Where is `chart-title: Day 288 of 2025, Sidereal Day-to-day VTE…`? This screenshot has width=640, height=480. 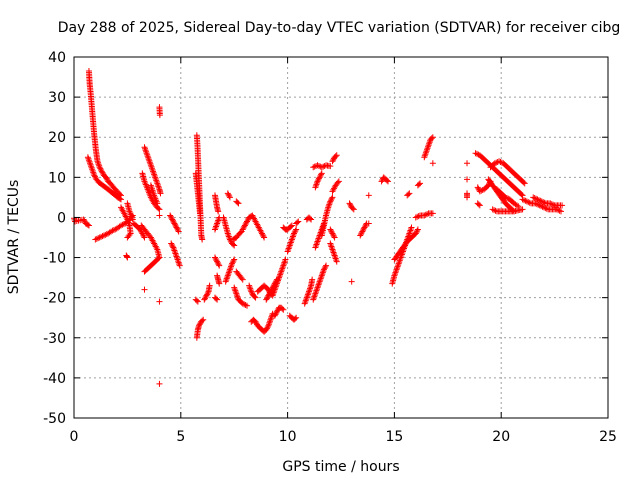 chart-title: Day 288 of 2025, Sidereal Day-to-day VTE… is located at coordinates (339, 28).